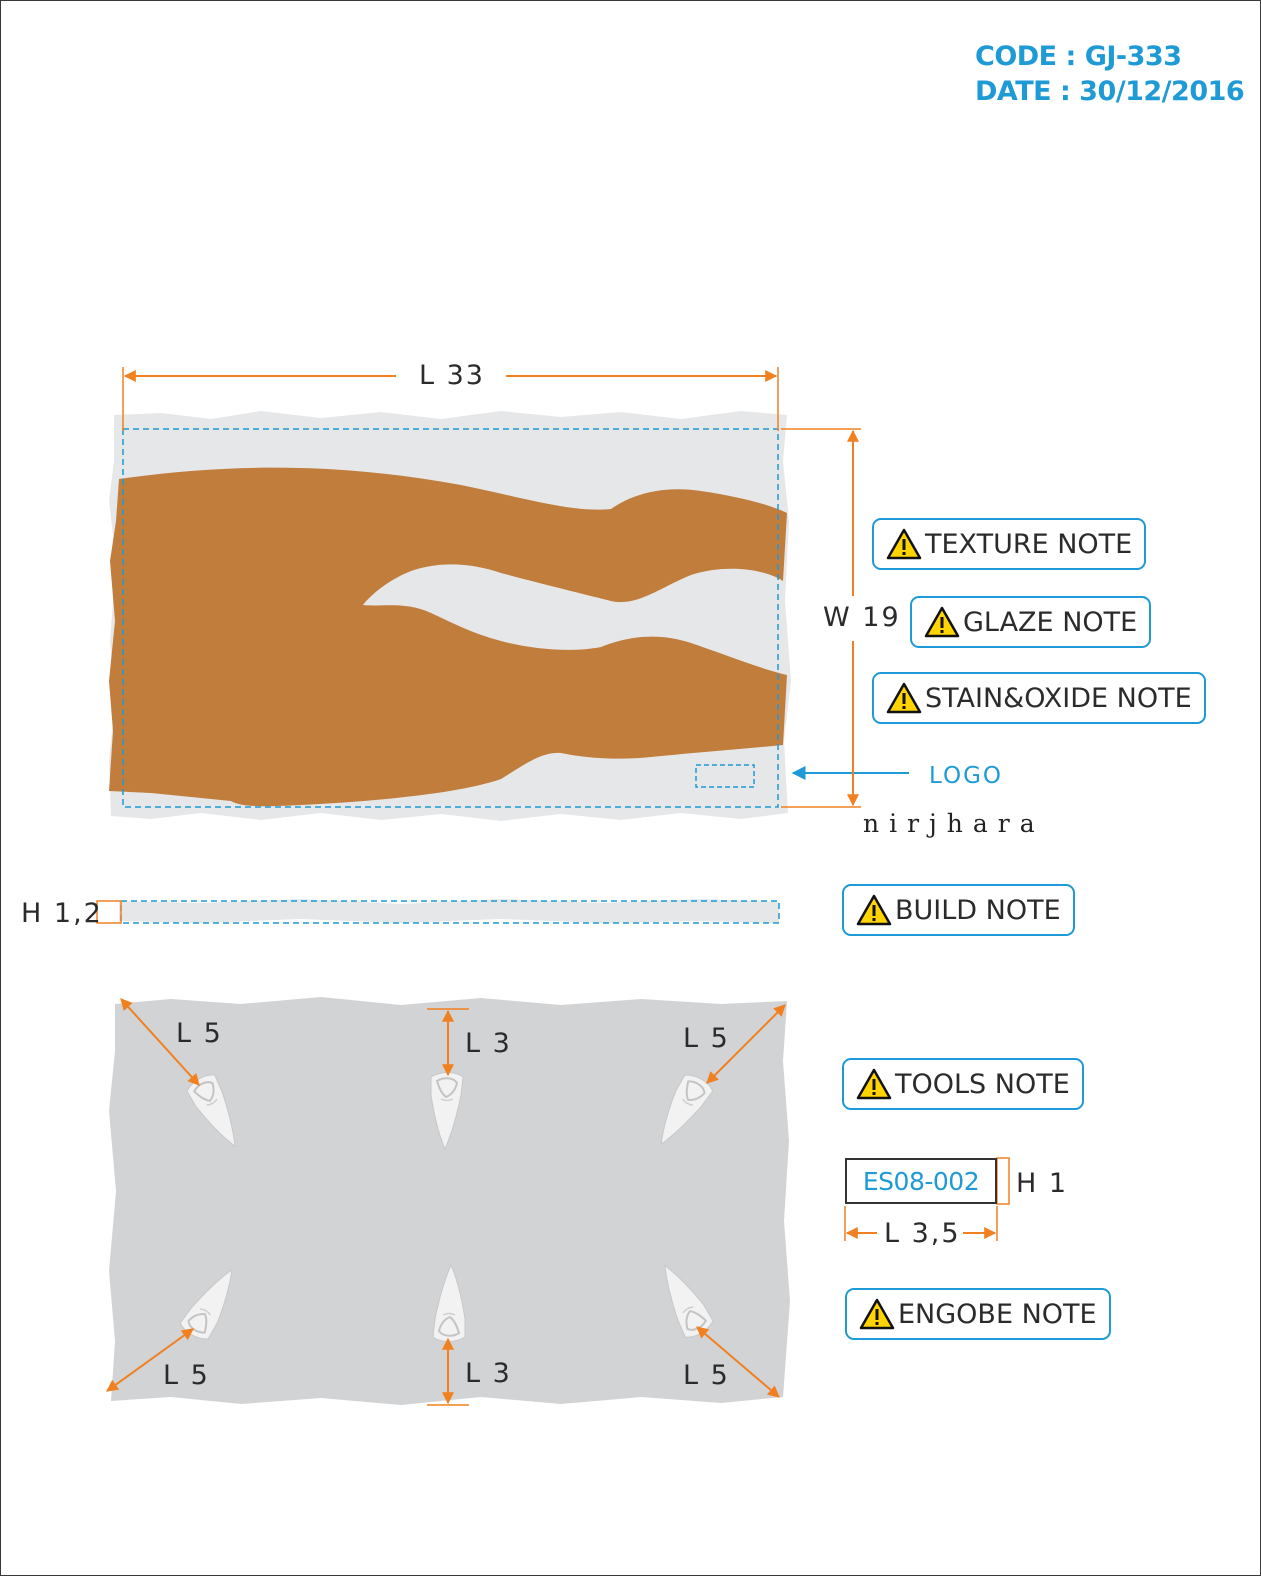 This screenshot has width=1261, height=1576. What do you see at coordinates (1042, 1183) in the screenshot?
I see `stamp-height-label: H 1` at bounding box center [1042, 1183].